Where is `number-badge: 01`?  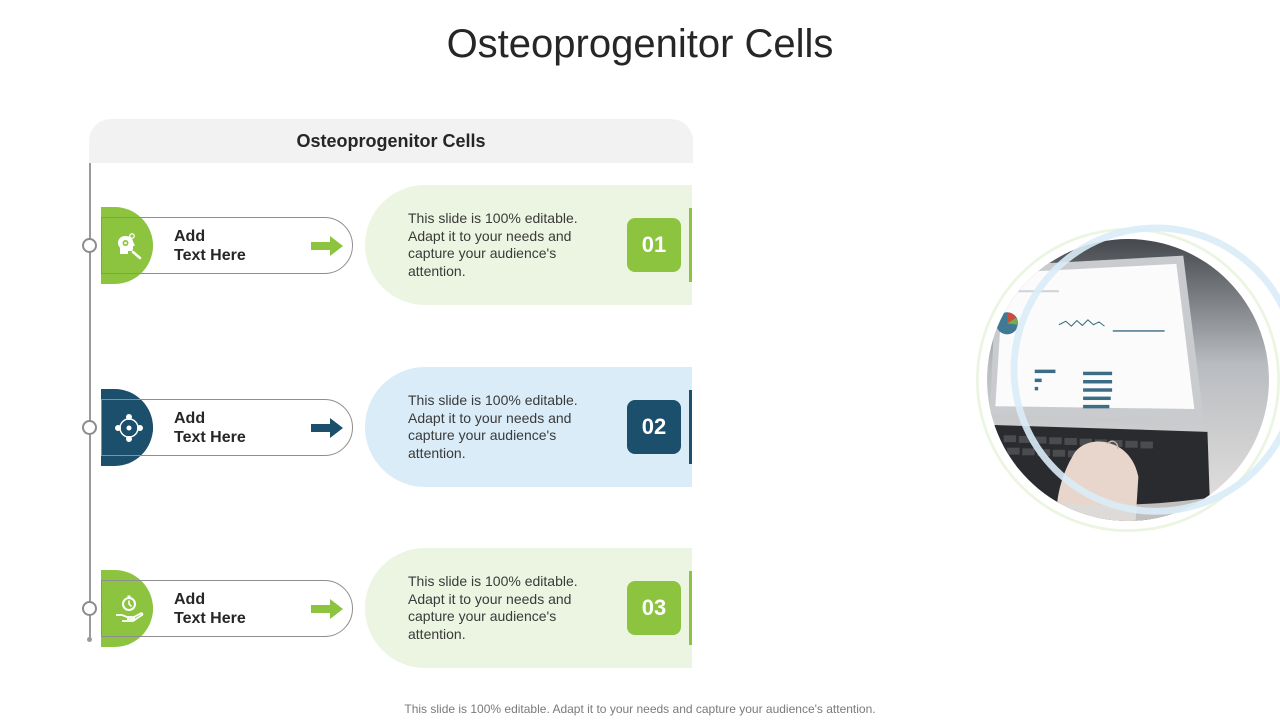
number-badge: 01 is located at coordinates (654, 245).